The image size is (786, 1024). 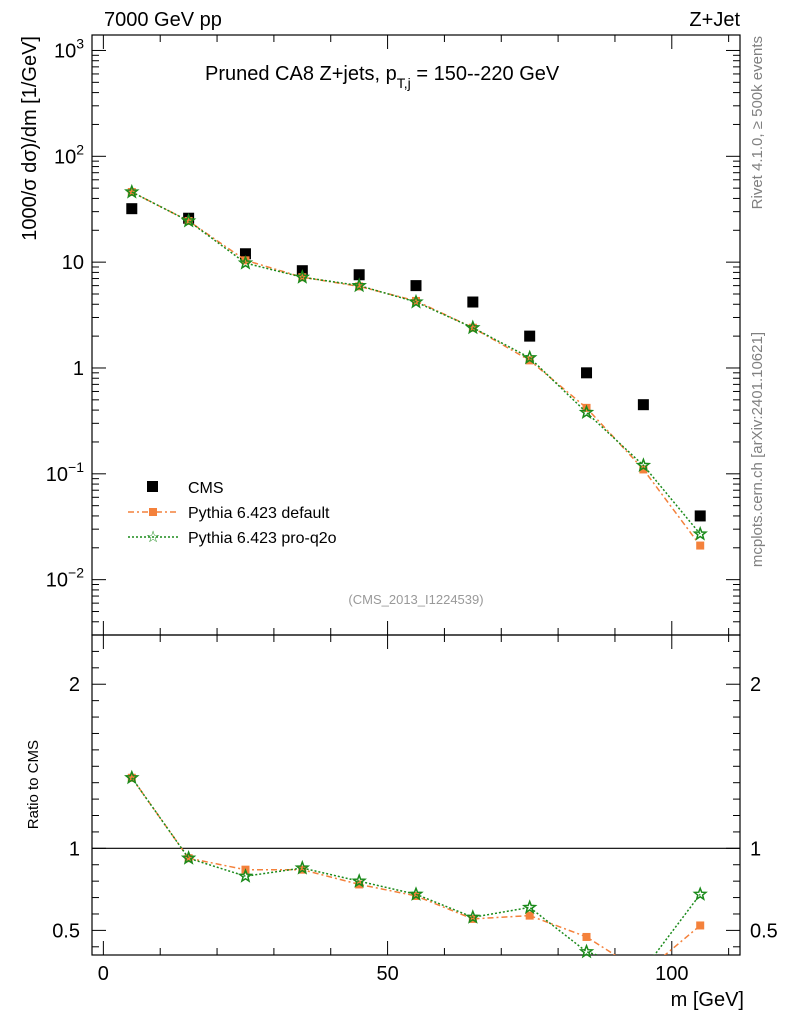 I want to click on main-y-tick-label: 1, so click(x=78, y=369).